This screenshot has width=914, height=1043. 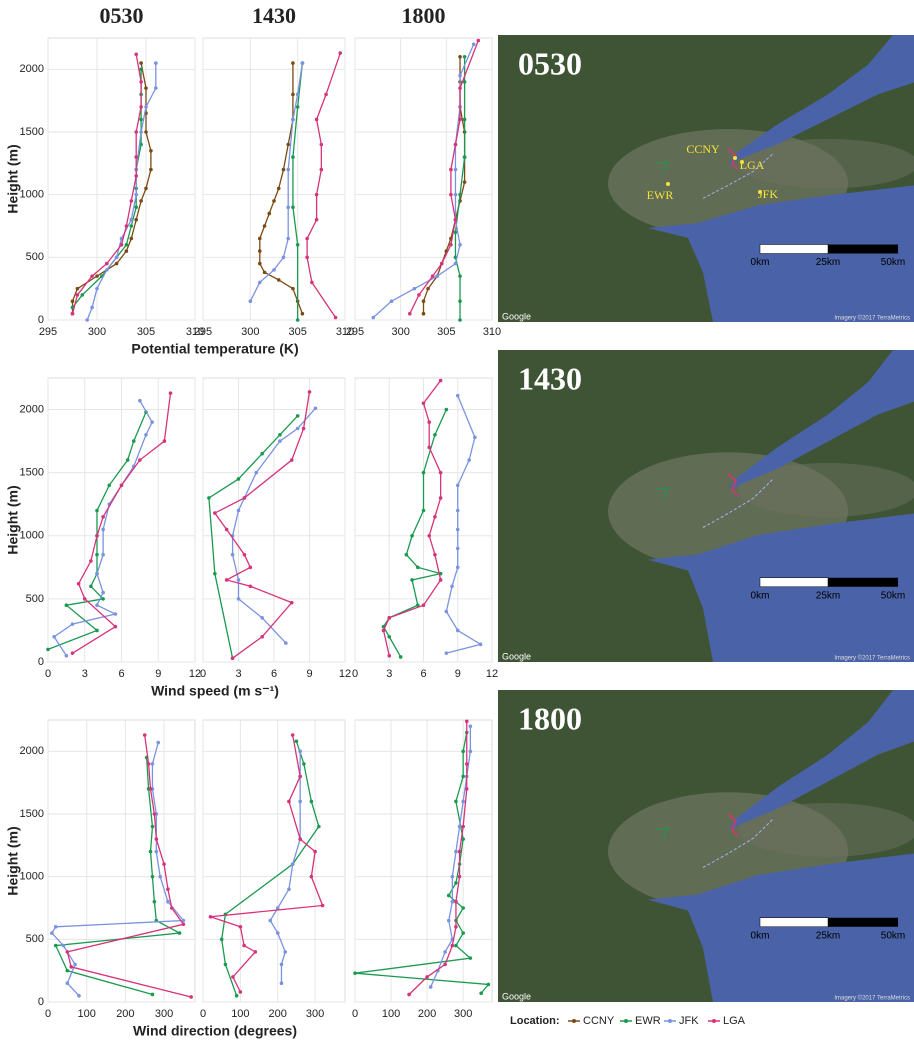 I want to click on map-credit: Google, so click(x=516, y=996).